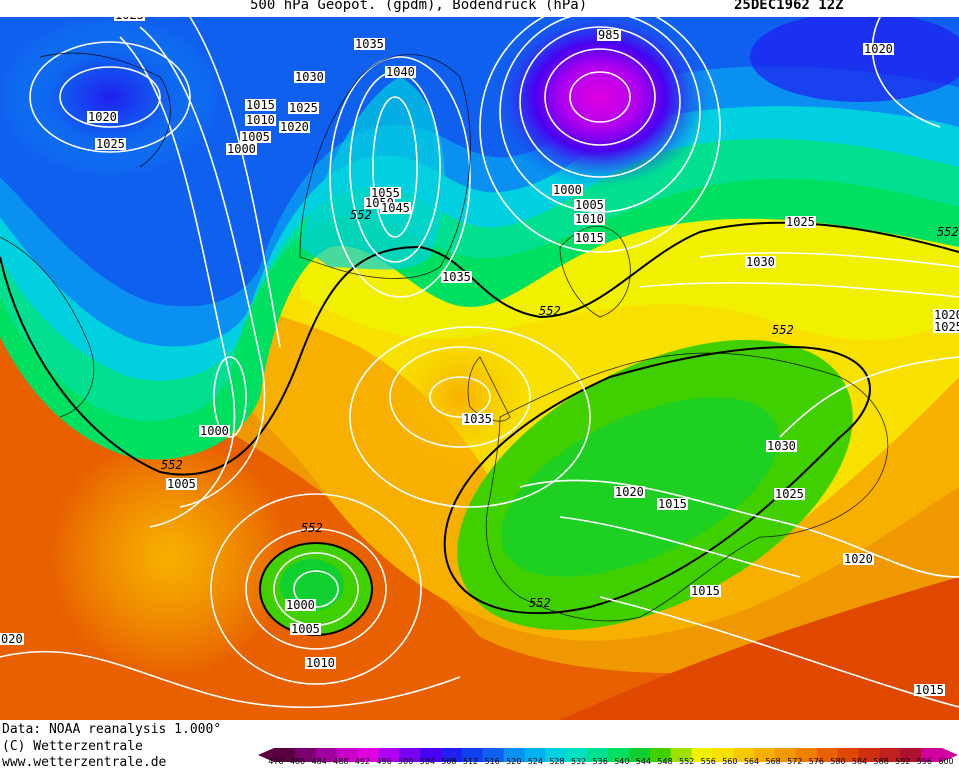  Describe the element at coordinates (492, 761) in the screenshot. I see `colorbar-tick-label: 516` at that location.